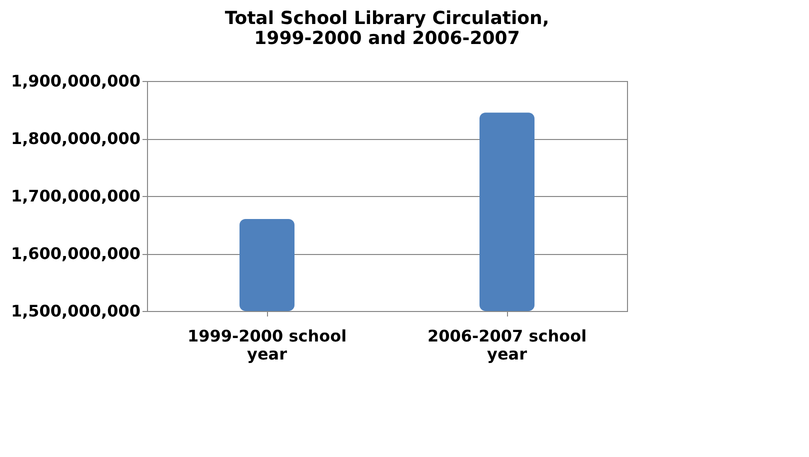 The width and height of the screenshot is (809, 457). What do you see at coordinates (387, 38) in the screenshot?
I see `text: 1999-2000 and 2006-2007` at bounding box center [387, 38].